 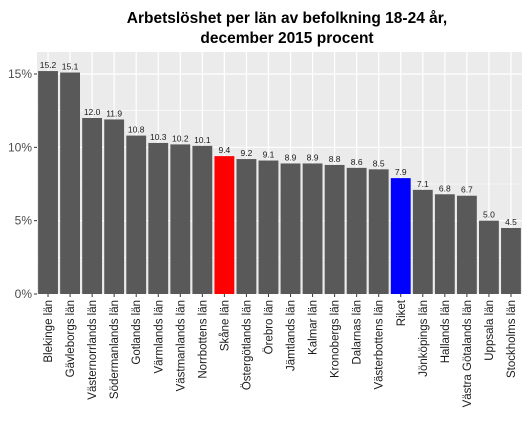 I want to click on x-tick-label: Hallands län, so click(x=446, y=331).